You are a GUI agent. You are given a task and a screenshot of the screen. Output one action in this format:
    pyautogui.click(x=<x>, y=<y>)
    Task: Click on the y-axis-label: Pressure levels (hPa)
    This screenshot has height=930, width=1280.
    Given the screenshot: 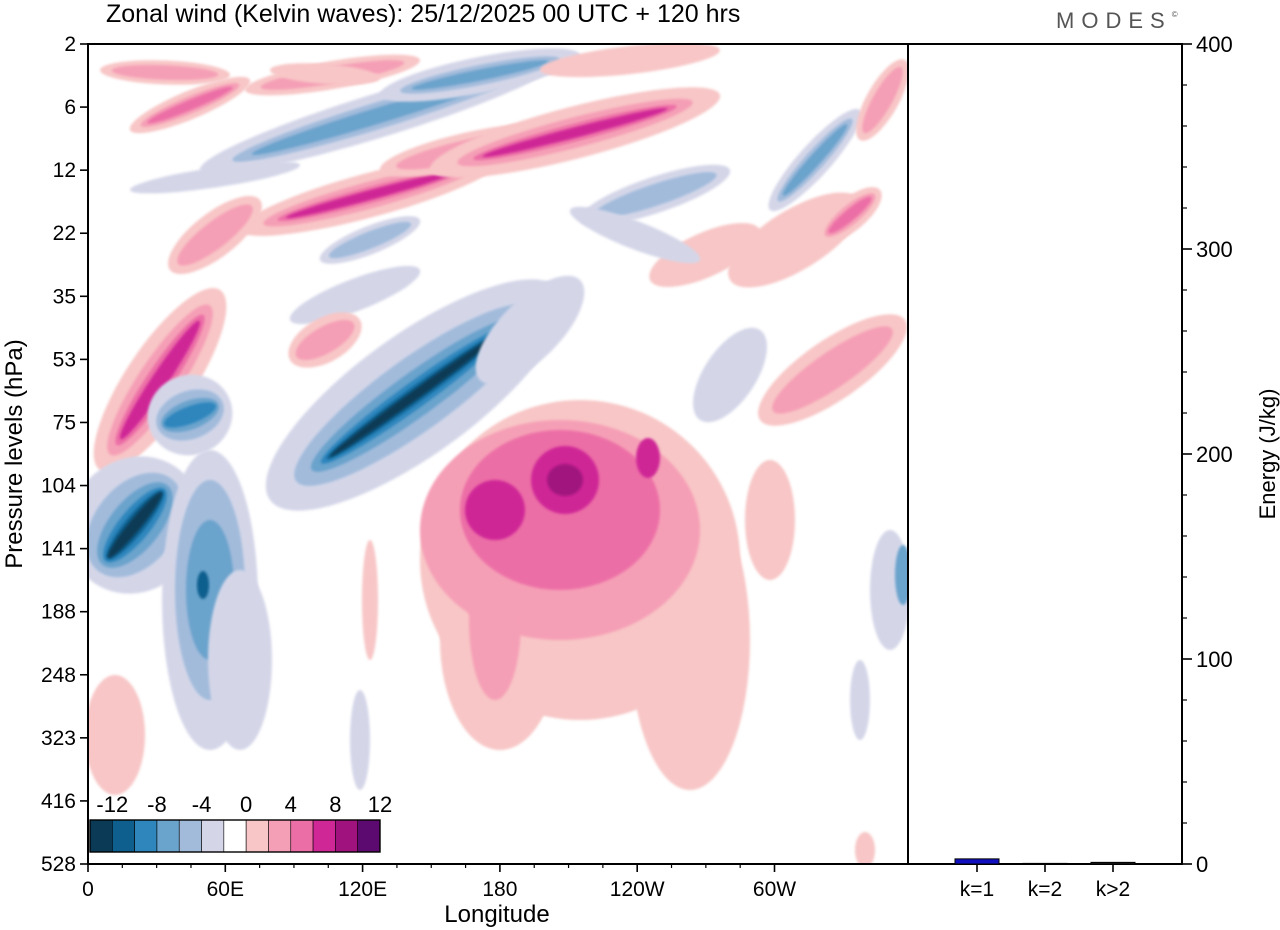 What is the action you would take?
    pyautogui.click(x=14, y=453)
    